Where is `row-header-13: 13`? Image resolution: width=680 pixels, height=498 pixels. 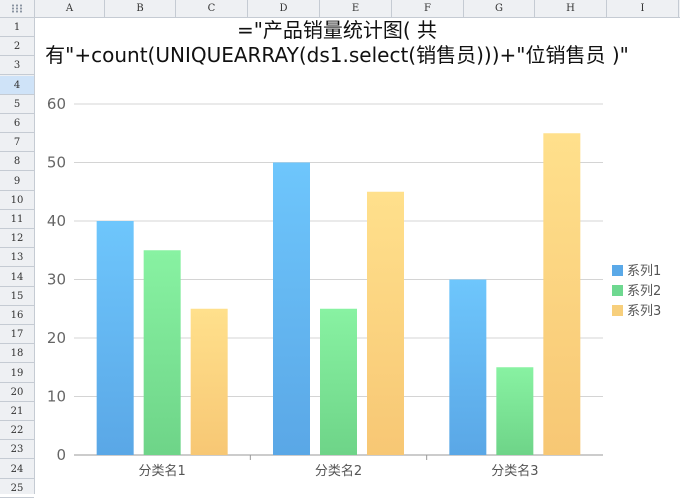 row-header-13: 13 is located at coordinates (17, 258).